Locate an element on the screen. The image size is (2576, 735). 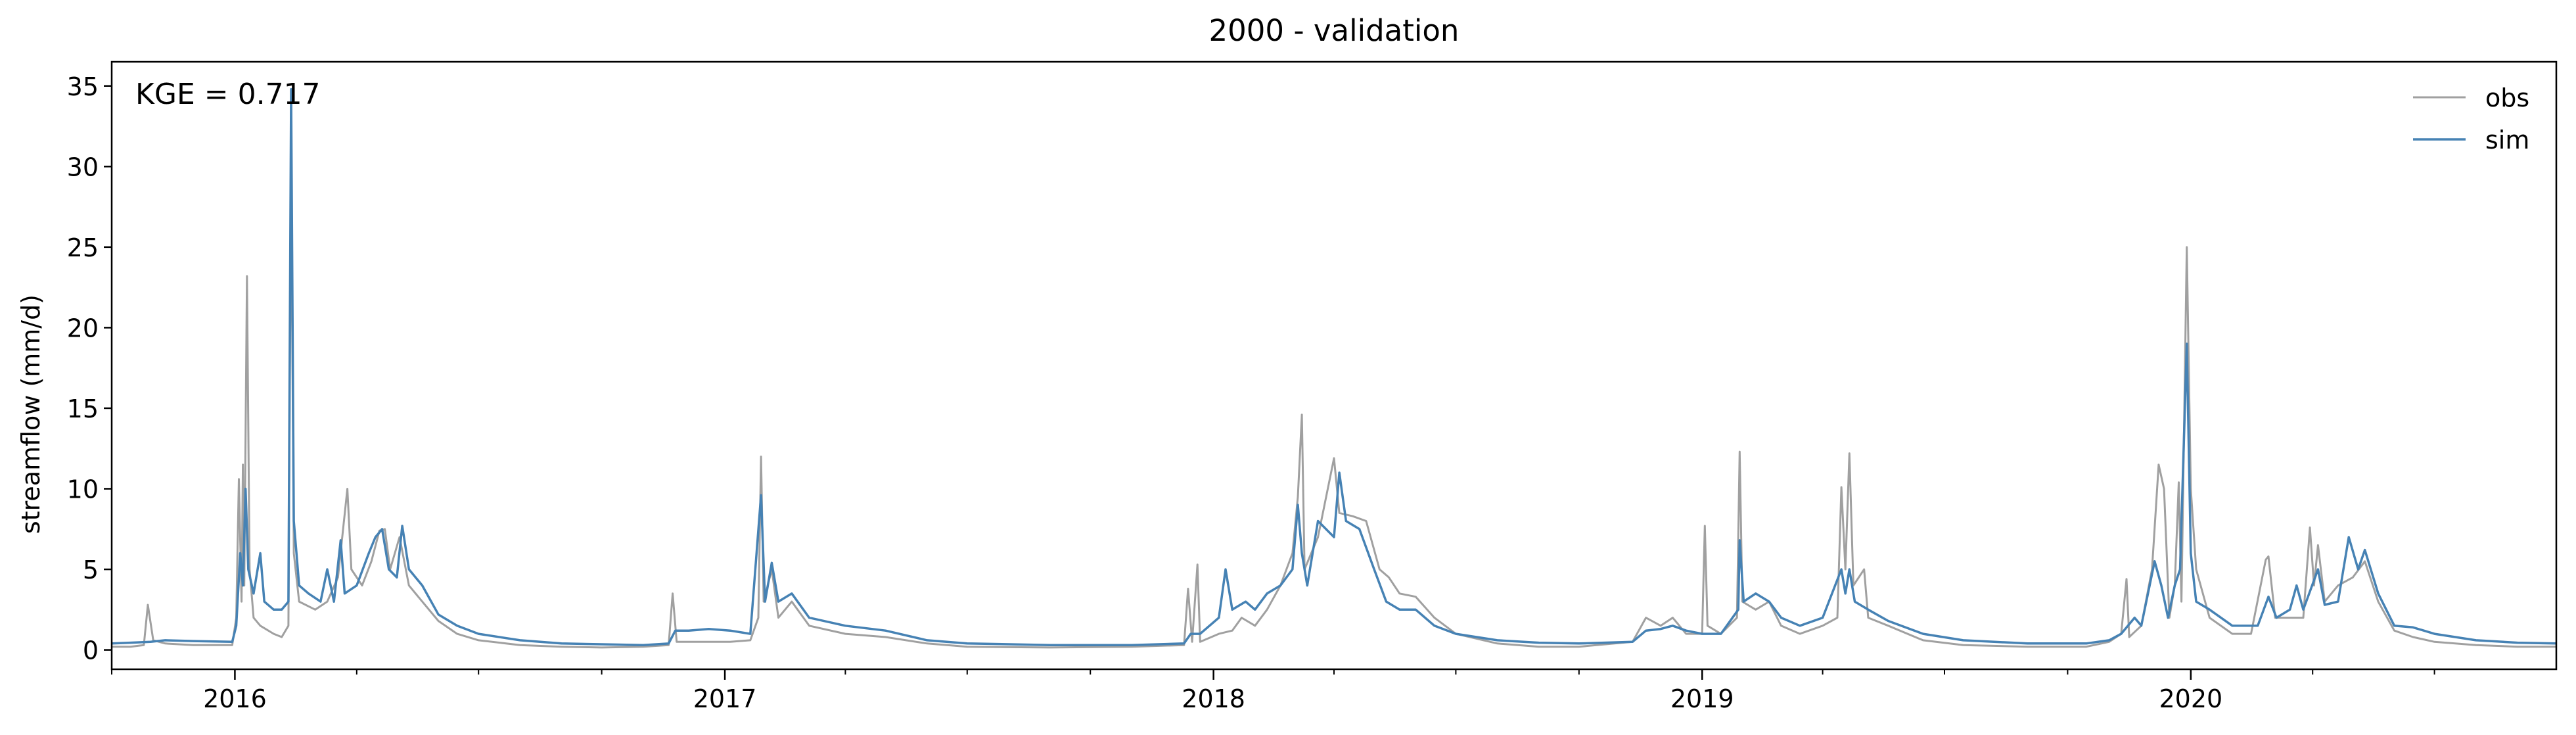
y-tick-label: 5 is located at coordinates (91, 570).